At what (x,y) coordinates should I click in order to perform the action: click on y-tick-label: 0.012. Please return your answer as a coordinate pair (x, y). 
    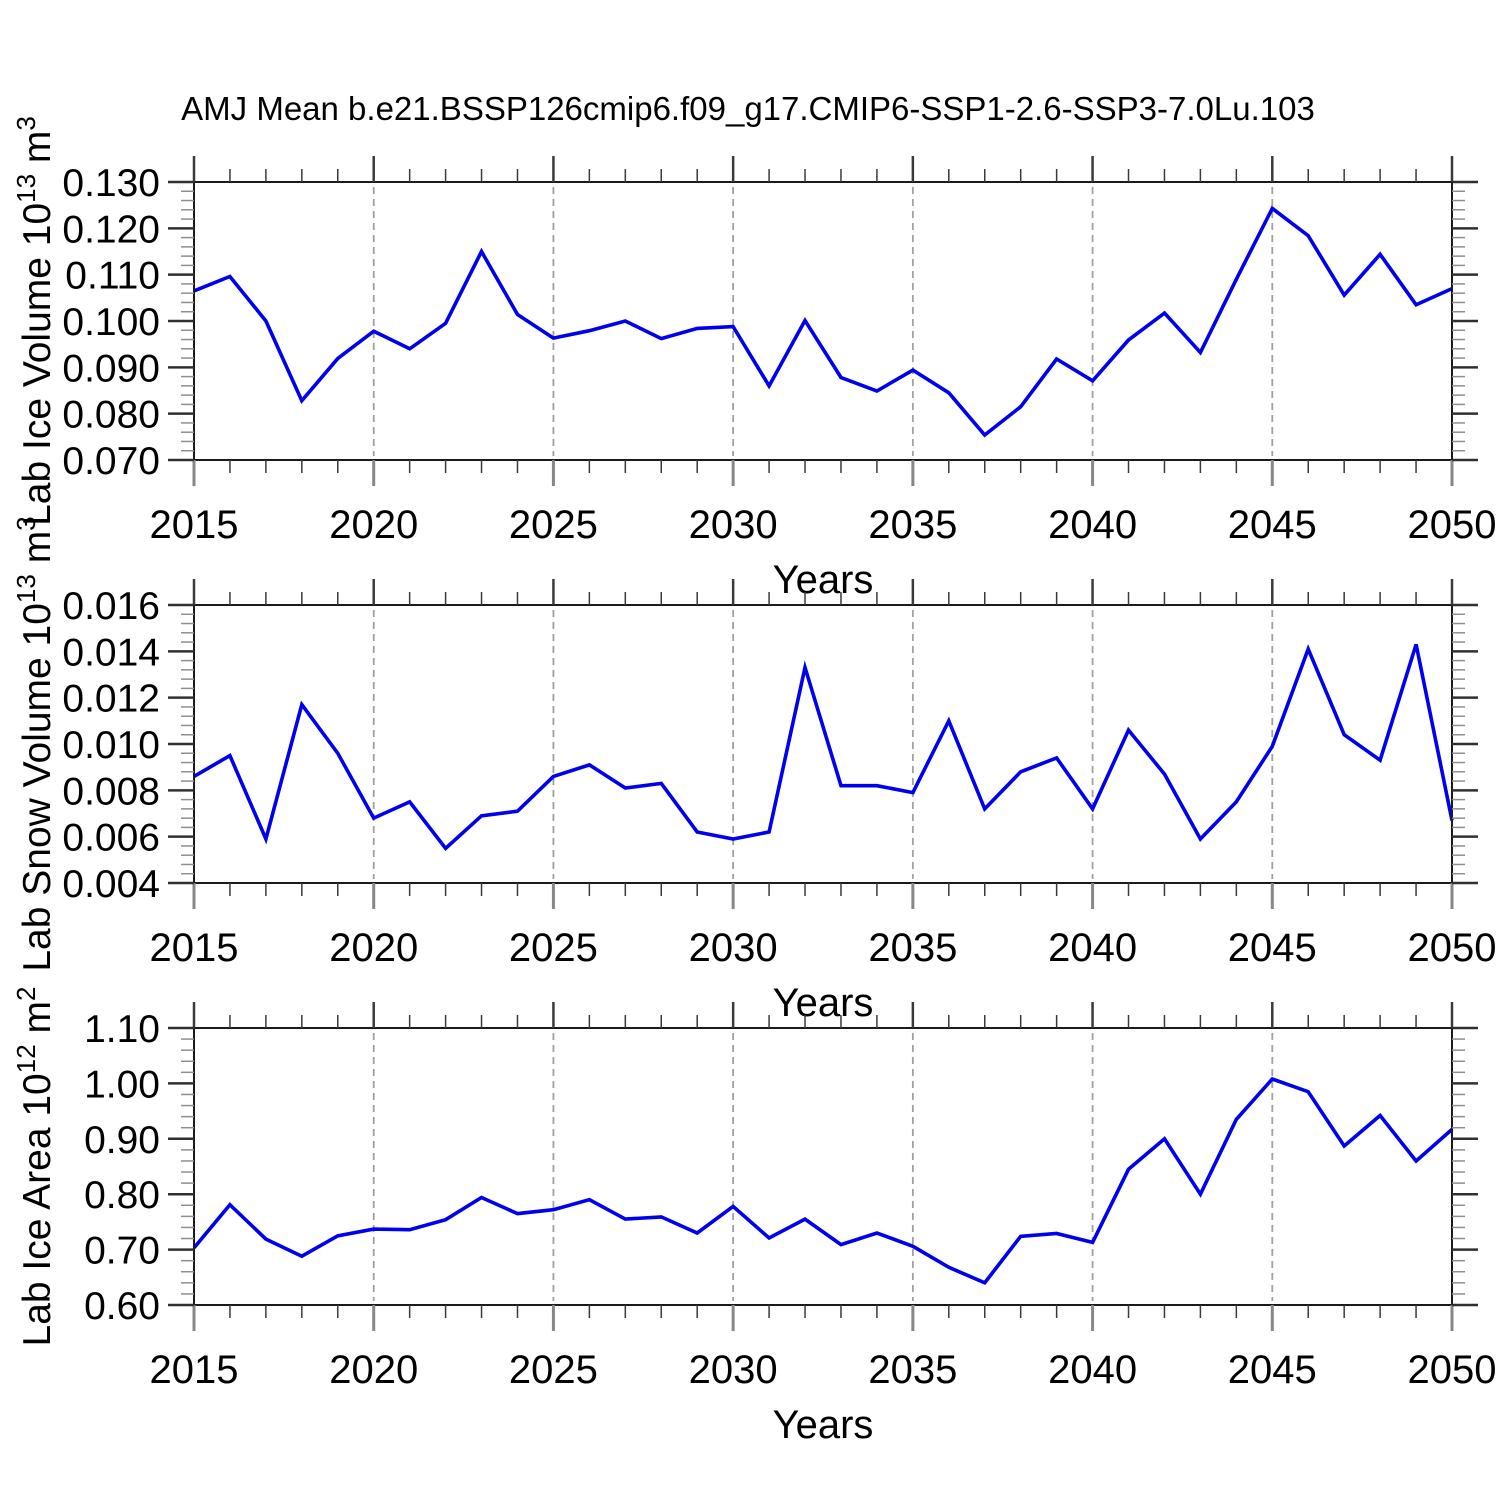
    Looking at the image, I should click on (111, 699).